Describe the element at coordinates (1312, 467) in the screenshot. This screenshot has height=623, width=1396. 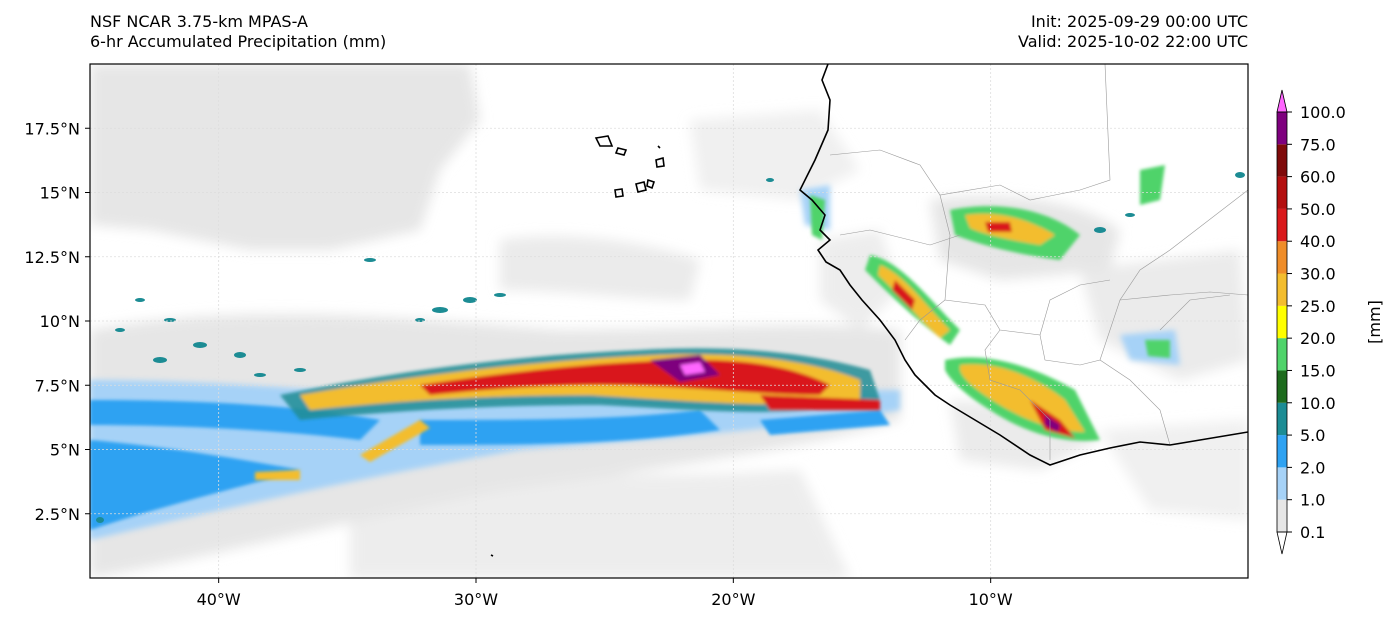
I see `colorbar-tick-label: 2.0` at that location.